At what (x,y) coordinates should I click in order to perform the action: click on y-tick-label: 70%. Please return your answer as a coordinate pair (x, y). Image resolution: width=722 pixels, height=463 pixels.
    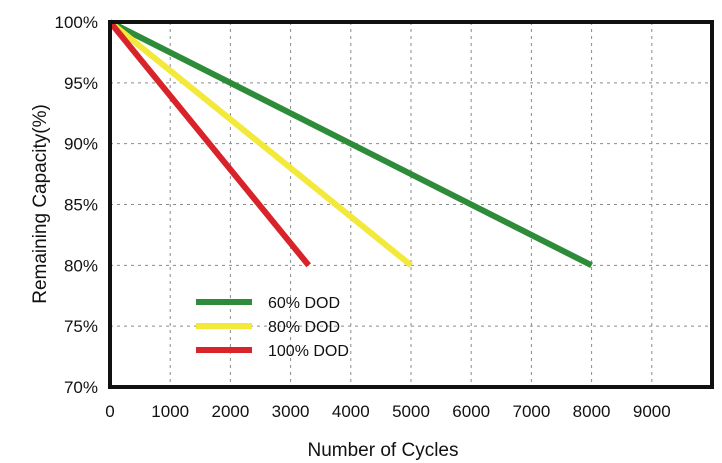
    Looking at the image, I should click on (81, 387).